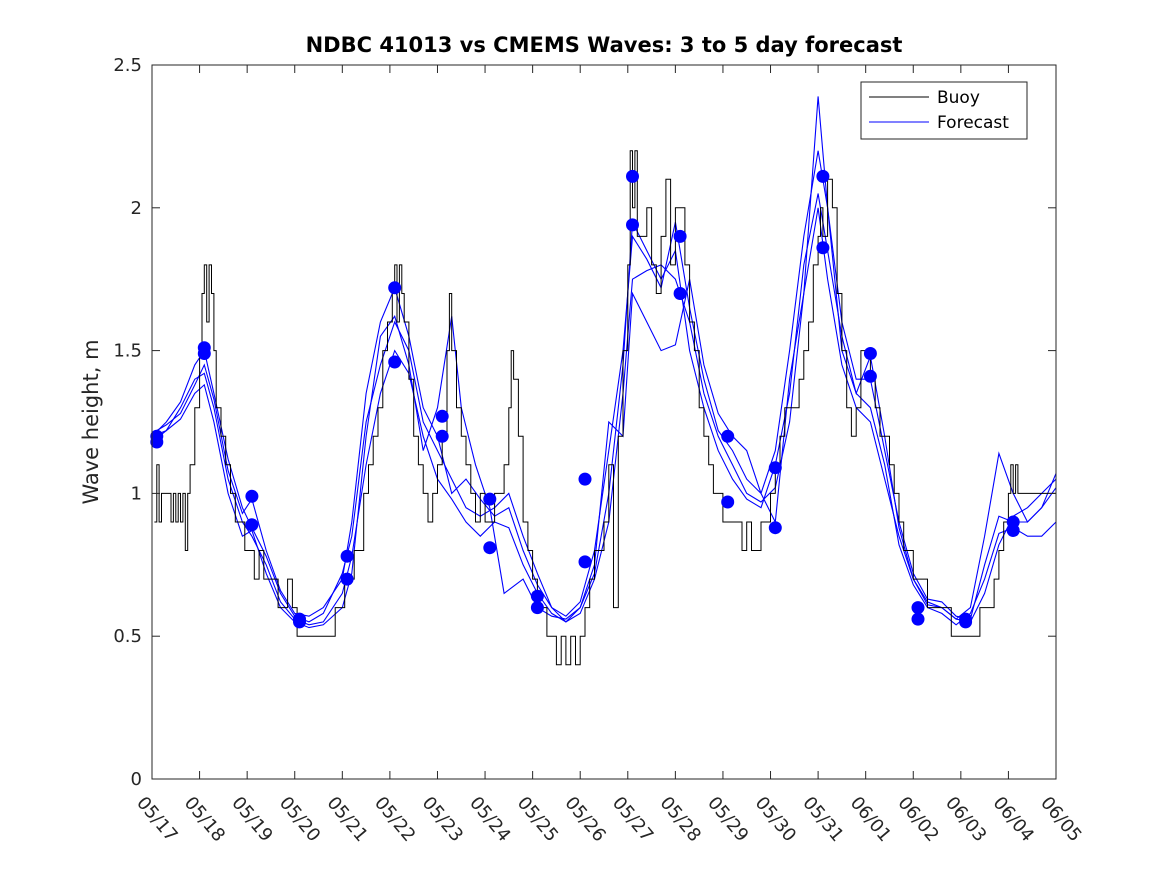 The height and width of the screenshot is (875, 1167). I want to click on legend-buoy-label: Buoy, so click(958, 98).